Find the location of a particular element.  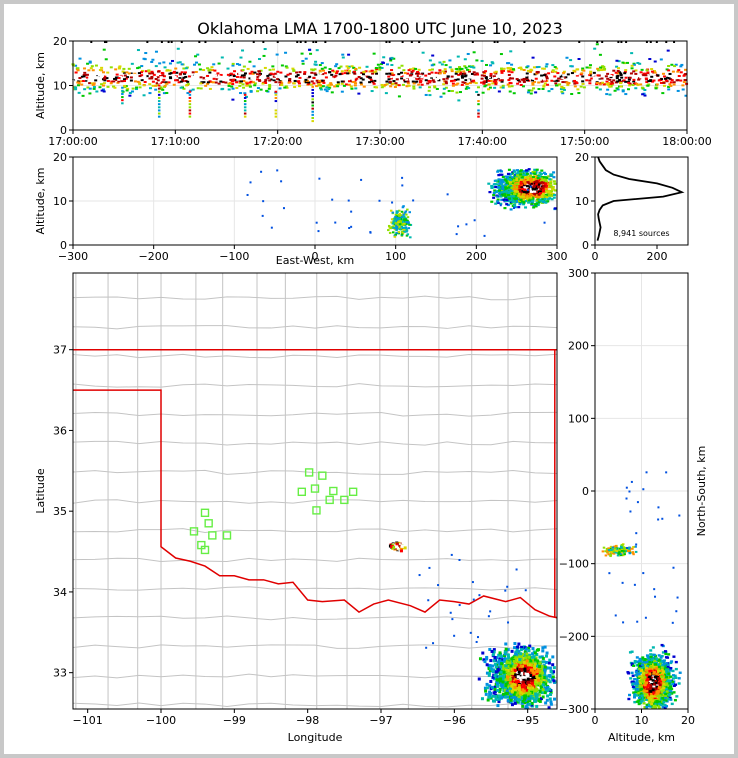

lma-station-marker is located at coordinates (205, 512).